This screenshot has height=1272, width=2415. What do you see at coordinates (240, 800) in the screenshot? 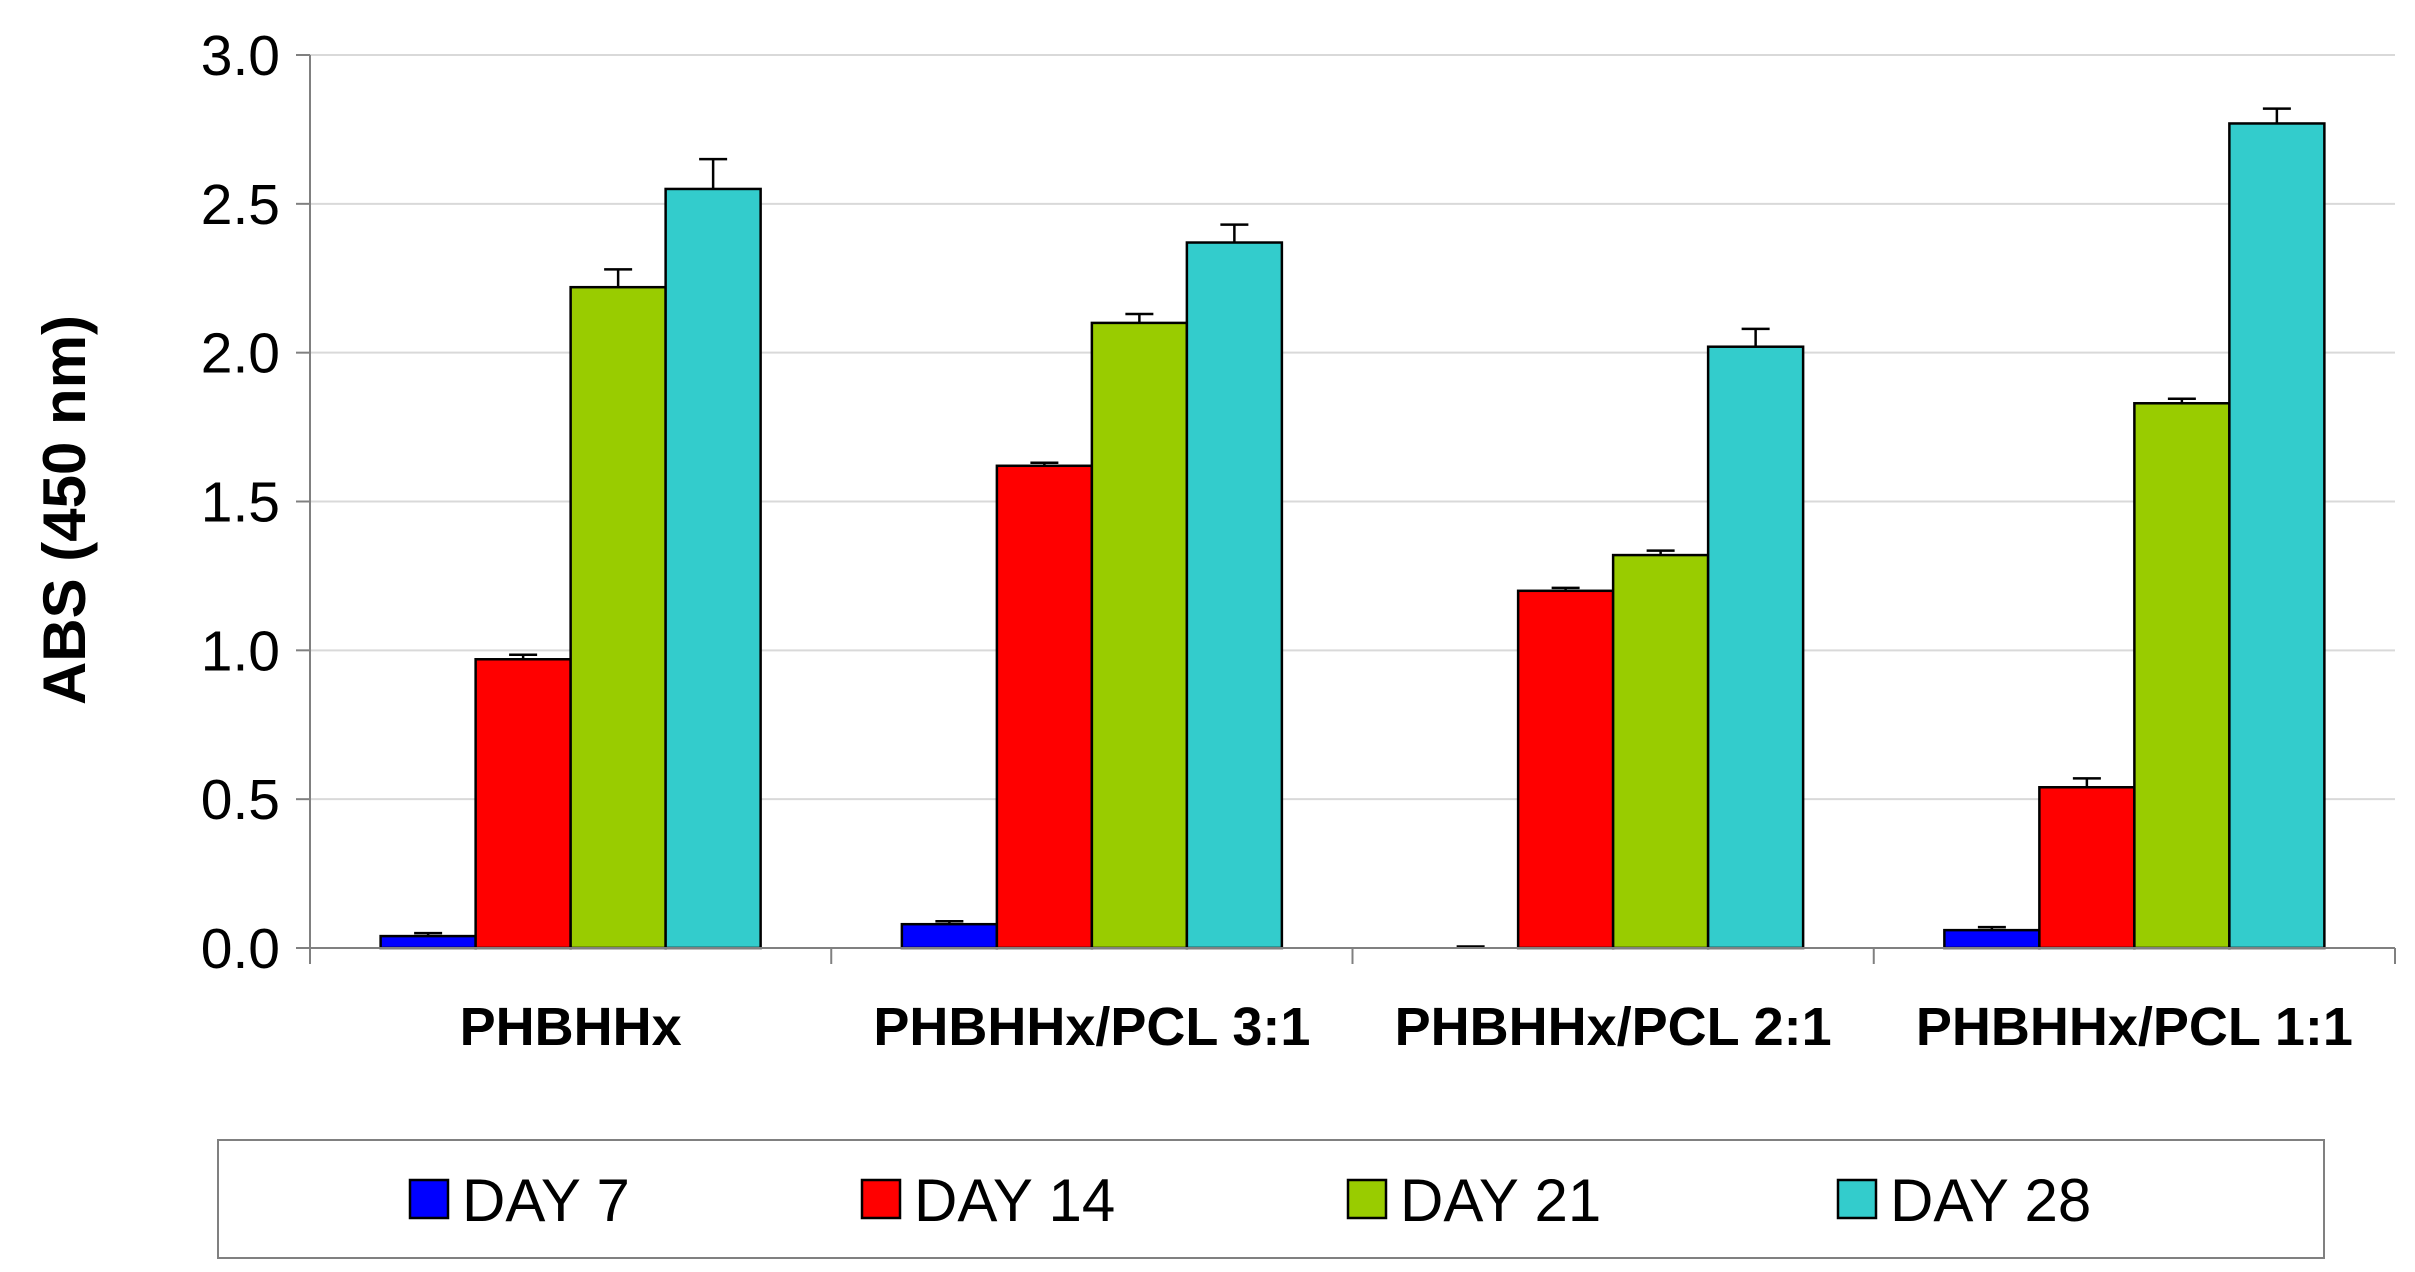
I see `y-tick-label: 0.5` at bounding box center [240, 800].